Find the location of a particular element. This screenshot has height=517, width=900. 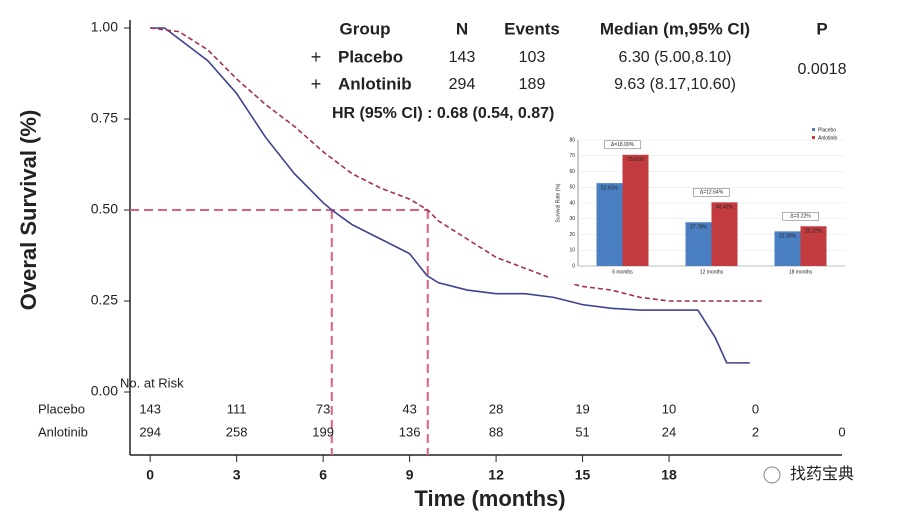

table-header: Group is located at coordinates (365, 28).